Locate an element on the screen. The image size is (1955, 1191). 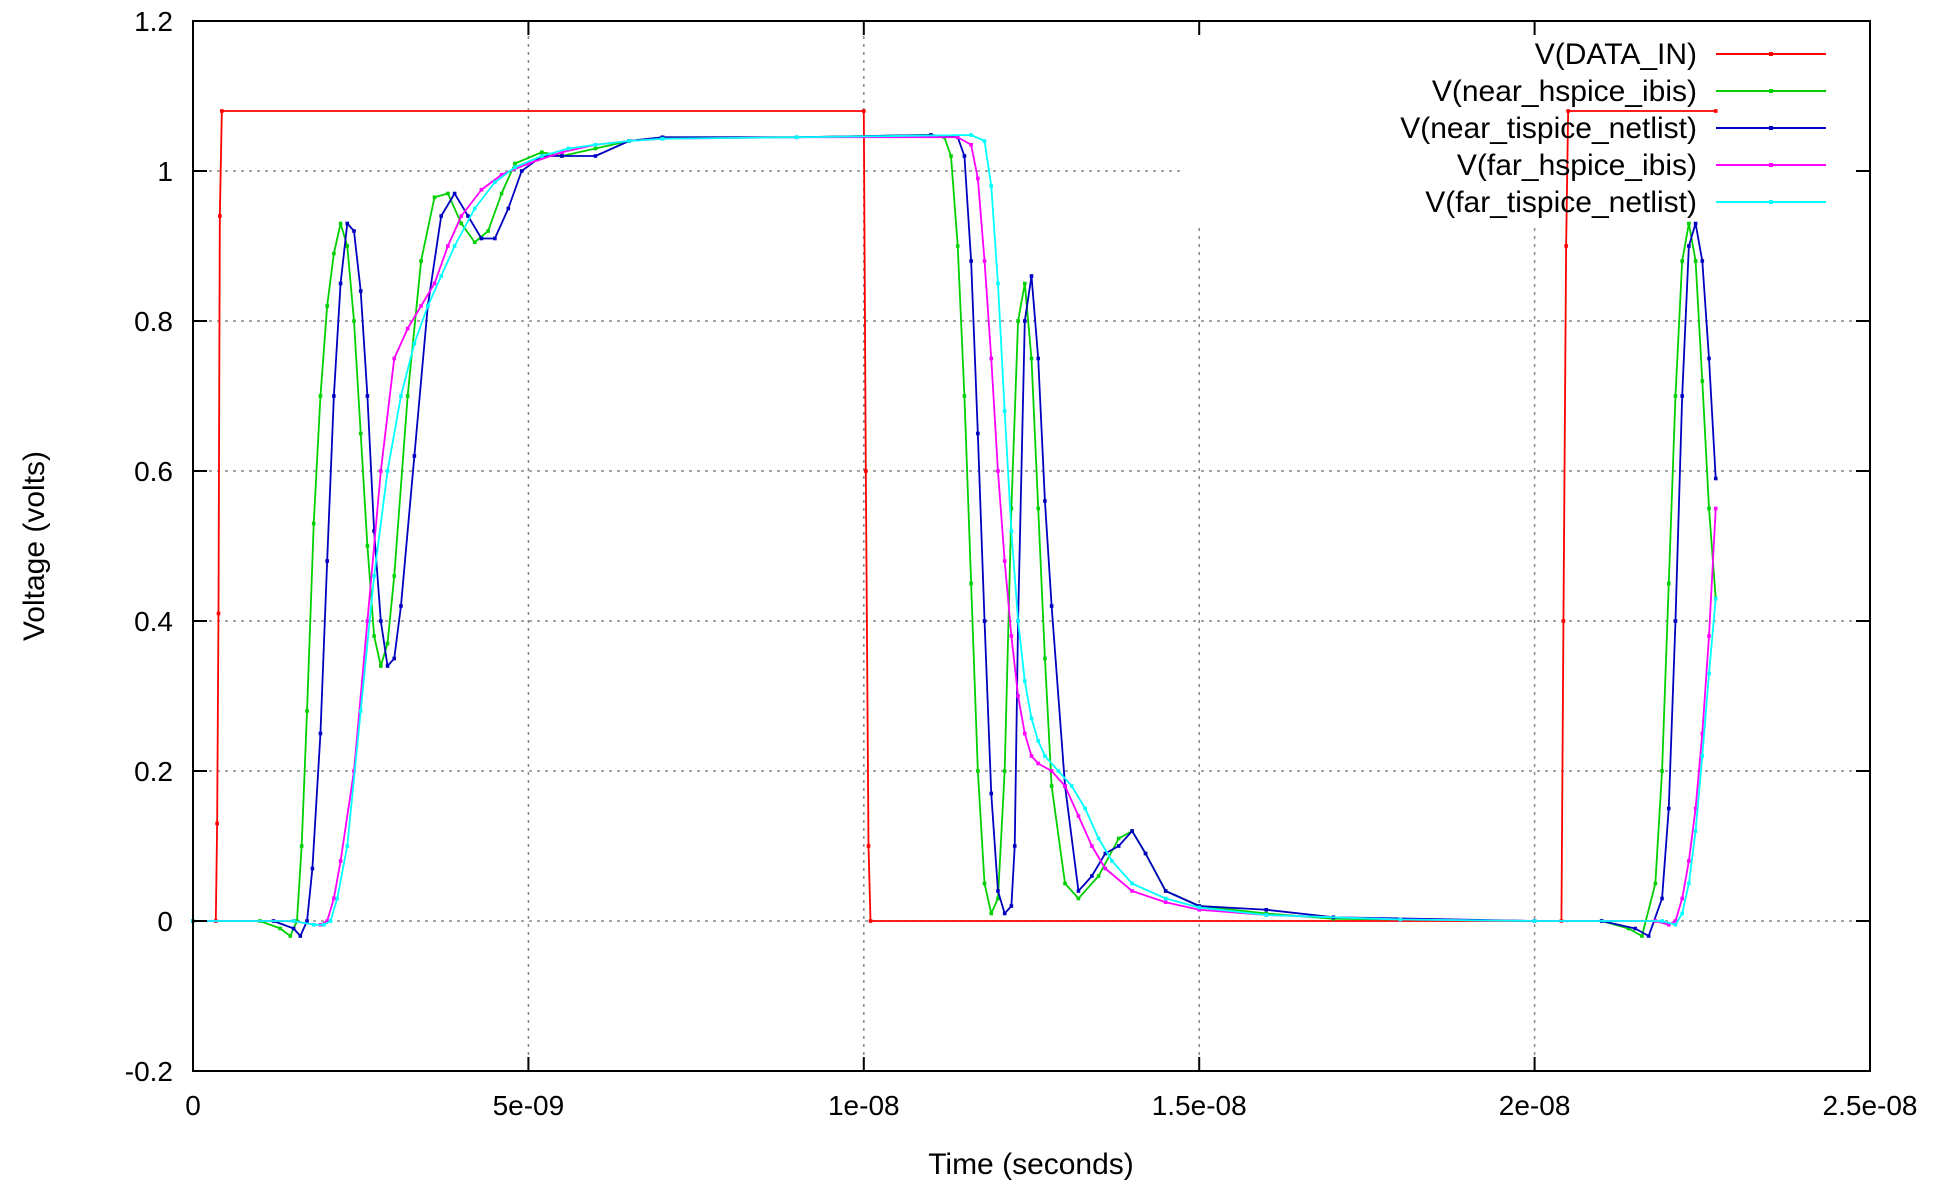
legend-entry: V(far_tispice_netlist) is located at coordinates (1625, 202).